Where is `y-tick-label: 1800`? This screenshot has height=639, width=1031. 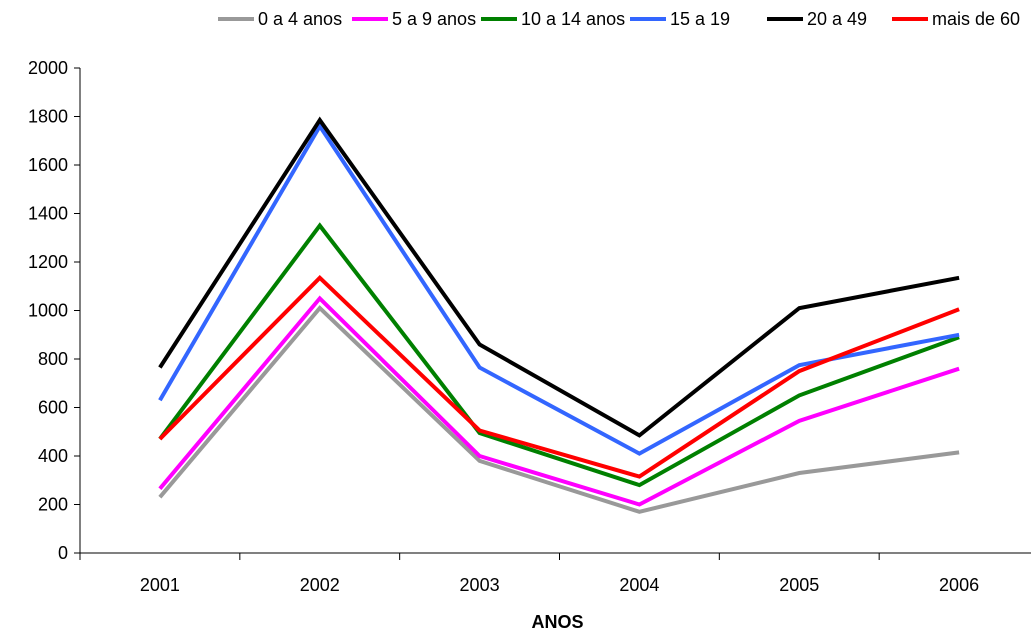 y-tick-label: 1800 is located at coordinates (48, 117).